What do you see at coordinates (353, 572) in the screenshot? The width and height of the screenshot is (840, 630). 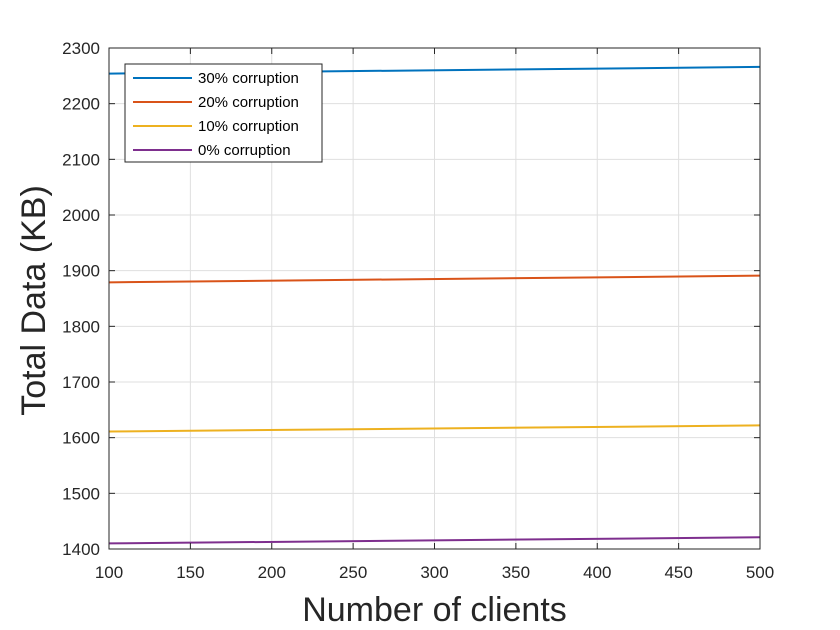 I see `x-tick-label: 250` at bounding box center [353, 572].